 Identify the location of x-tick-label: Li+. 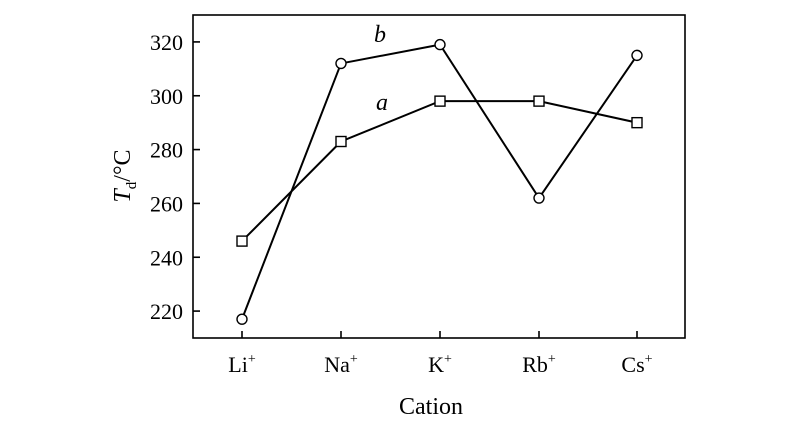
(242, 364).